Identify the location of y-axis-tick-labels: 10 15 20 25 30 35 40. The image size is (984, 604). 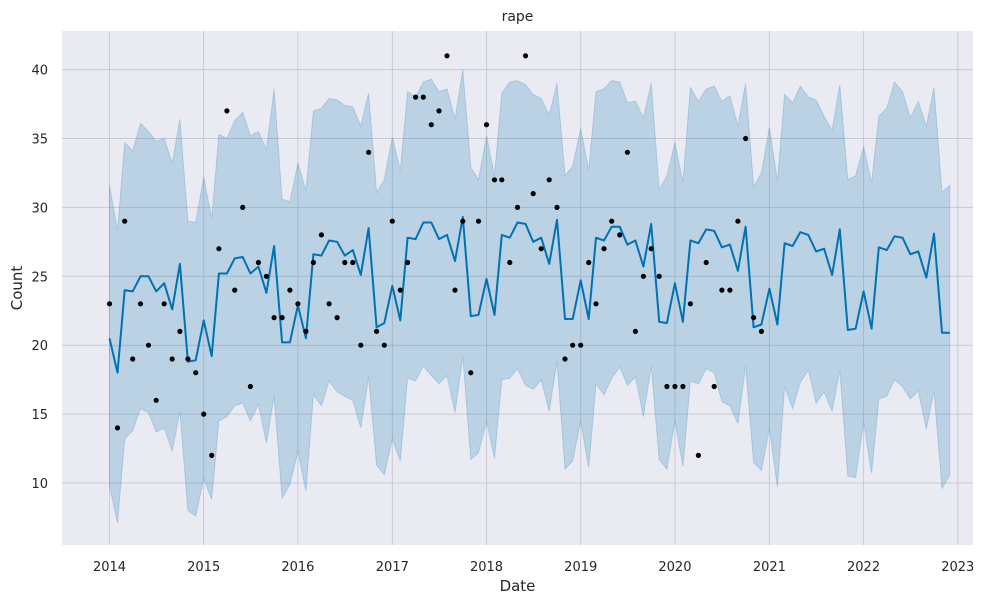
(39, 278).